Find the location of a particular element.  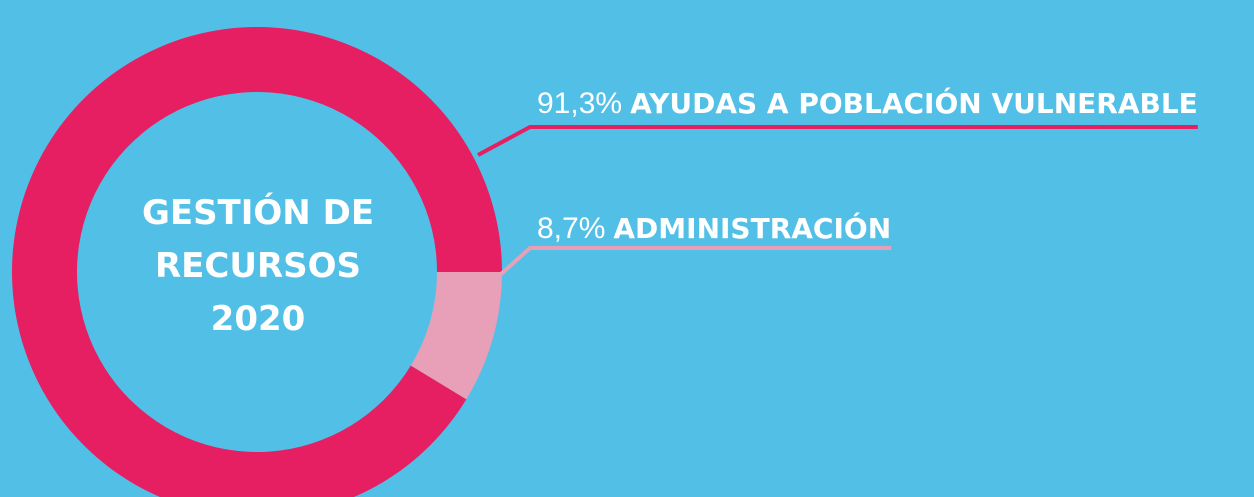

category-label: AYUDAS A POBLACIÓN VULNERABLE is located at coordinates (914, 103).